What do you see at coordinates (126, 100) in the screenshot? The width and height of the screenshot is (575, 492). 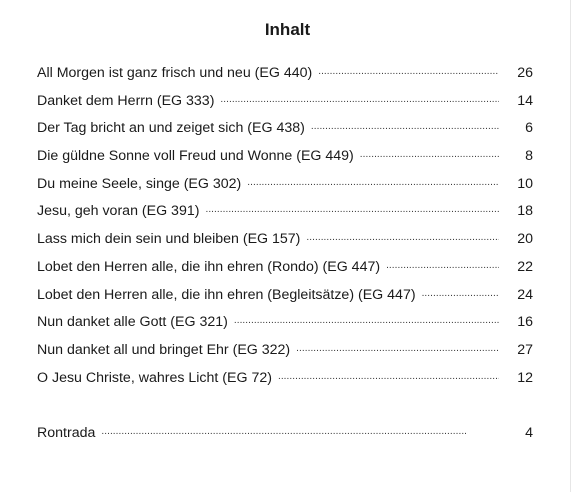 I see `toc-entry-title: Danket dem Herrn (EG 333)` at bounding box center [126, 100].